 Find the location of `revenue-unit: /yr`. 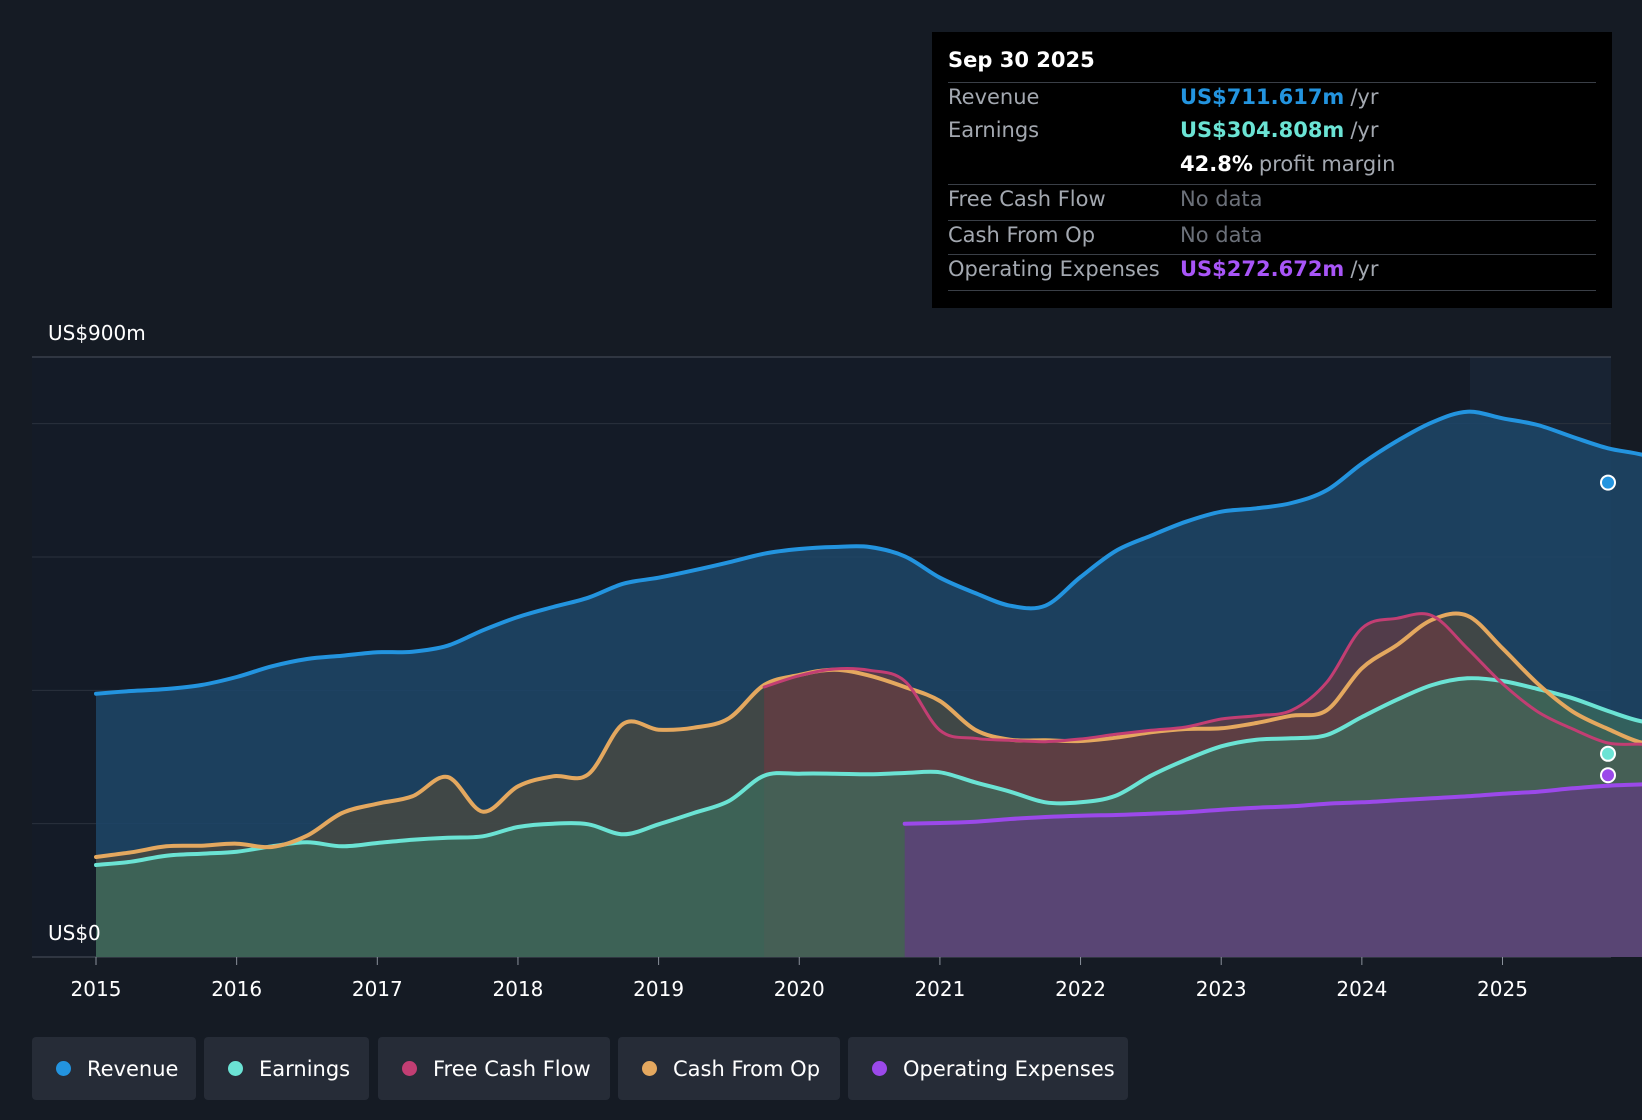

revenue-unit: /yr is located at coordinates (1364, 97).